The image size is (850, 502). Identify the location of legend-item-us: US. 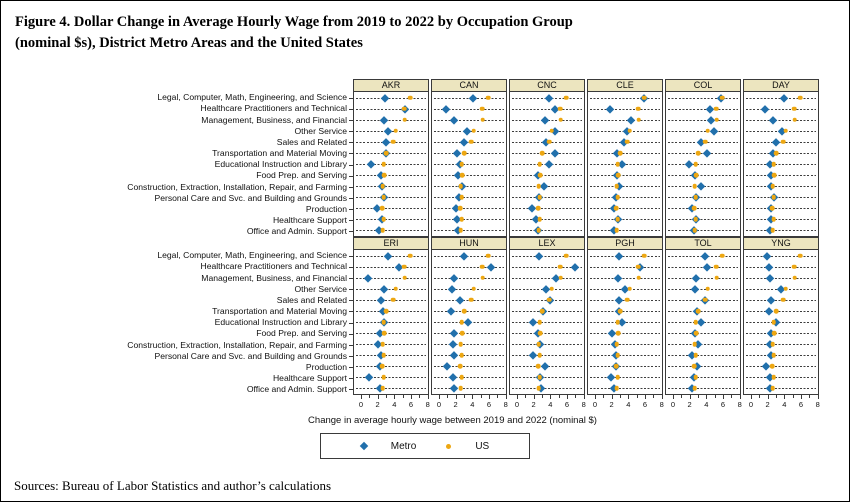
(467, 446).